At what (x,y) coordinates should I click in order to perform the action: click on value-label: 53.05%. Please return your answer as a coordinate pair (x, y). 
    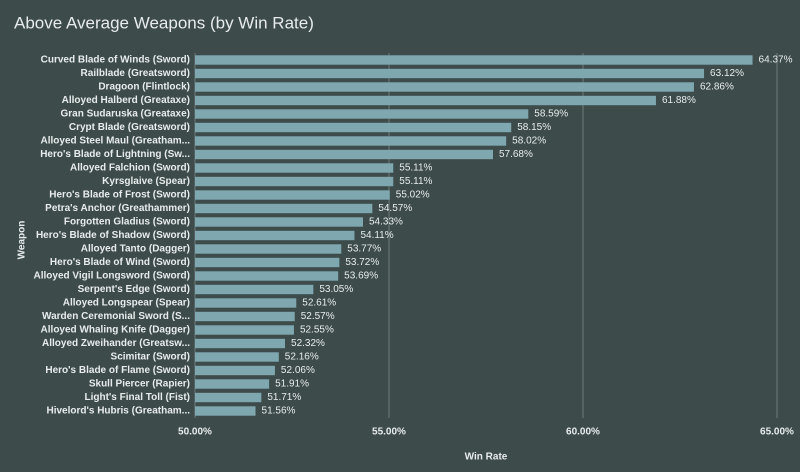
    Looking at the image, I should click on (336, 289).